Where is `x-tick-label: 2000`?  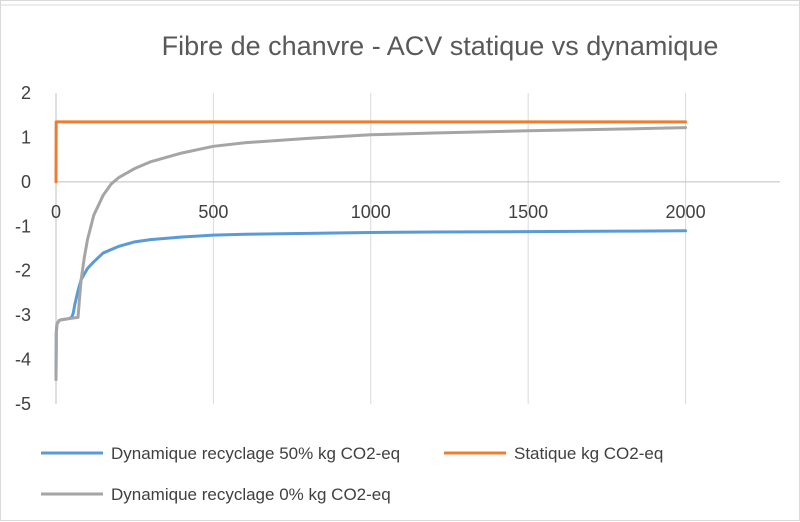 x-tick-label: 2000 is located at coordinates (686, 212).